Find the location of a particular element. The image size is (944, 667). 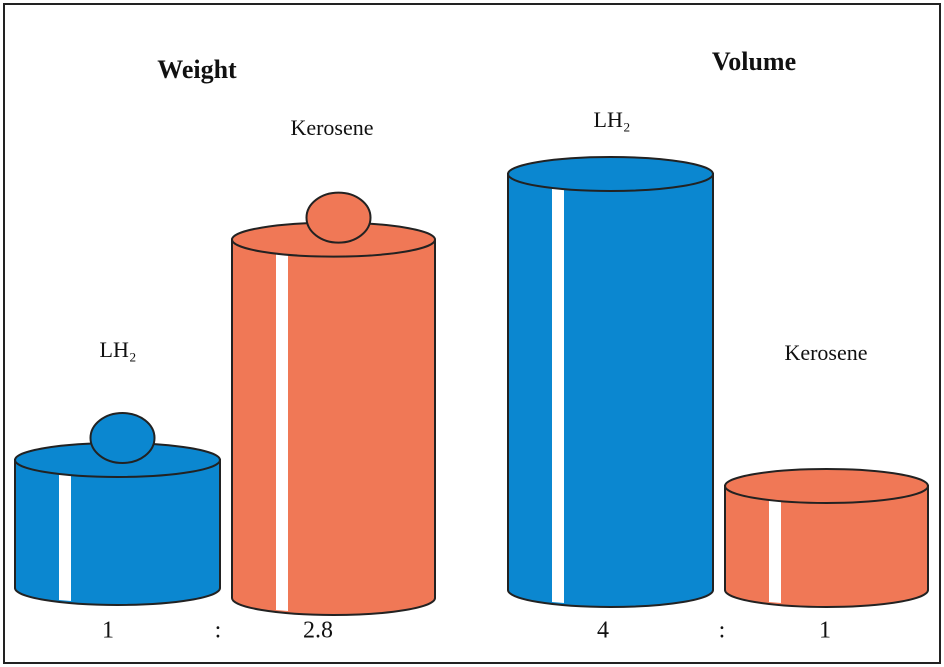

panel-title: Volume is located at coordinates (754, 61).